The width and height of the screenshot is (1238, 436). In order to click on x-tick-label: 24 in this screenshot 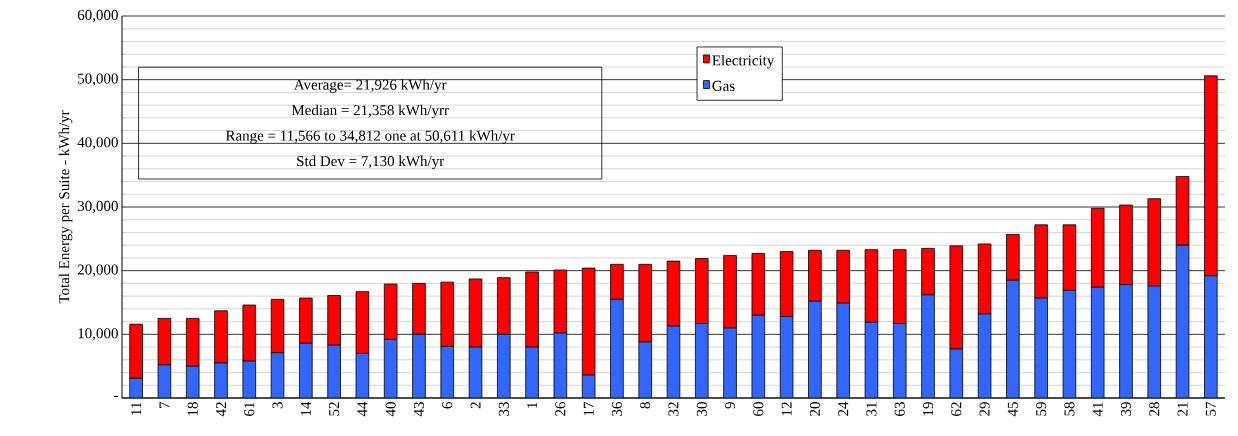, I will do `click(843, 408)`.